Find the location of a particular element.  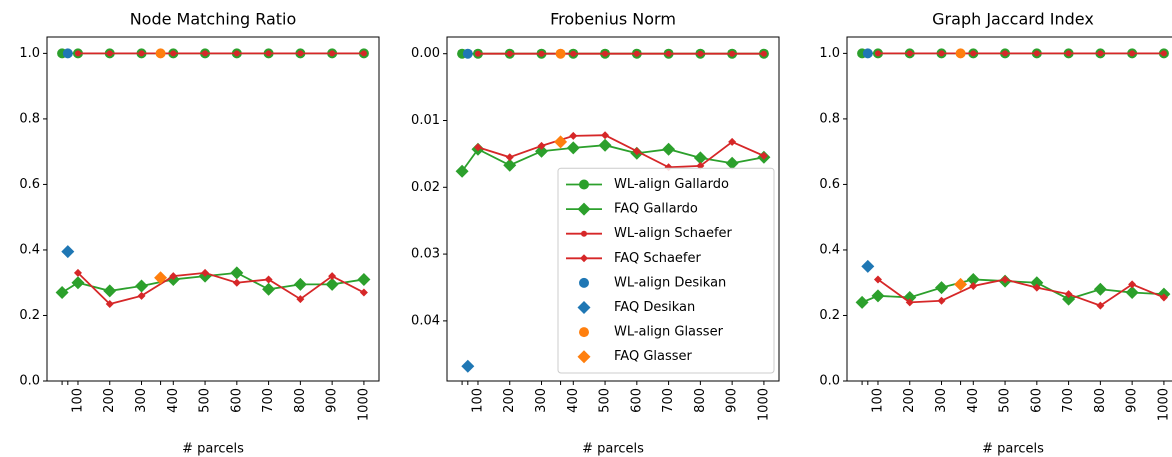

y-tick-label: 0.03 is located at coordinates (425, 254).